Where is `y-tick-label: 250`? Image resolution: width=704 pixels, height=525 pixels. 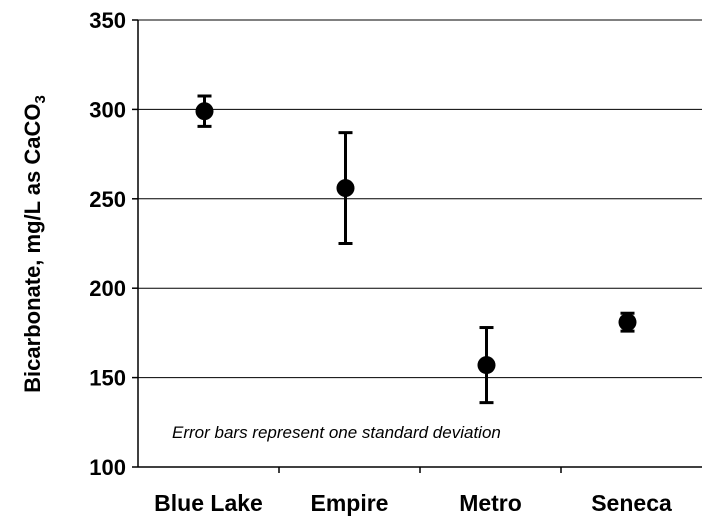 y-tick-label: 250 is located at coordinates (107, 199).